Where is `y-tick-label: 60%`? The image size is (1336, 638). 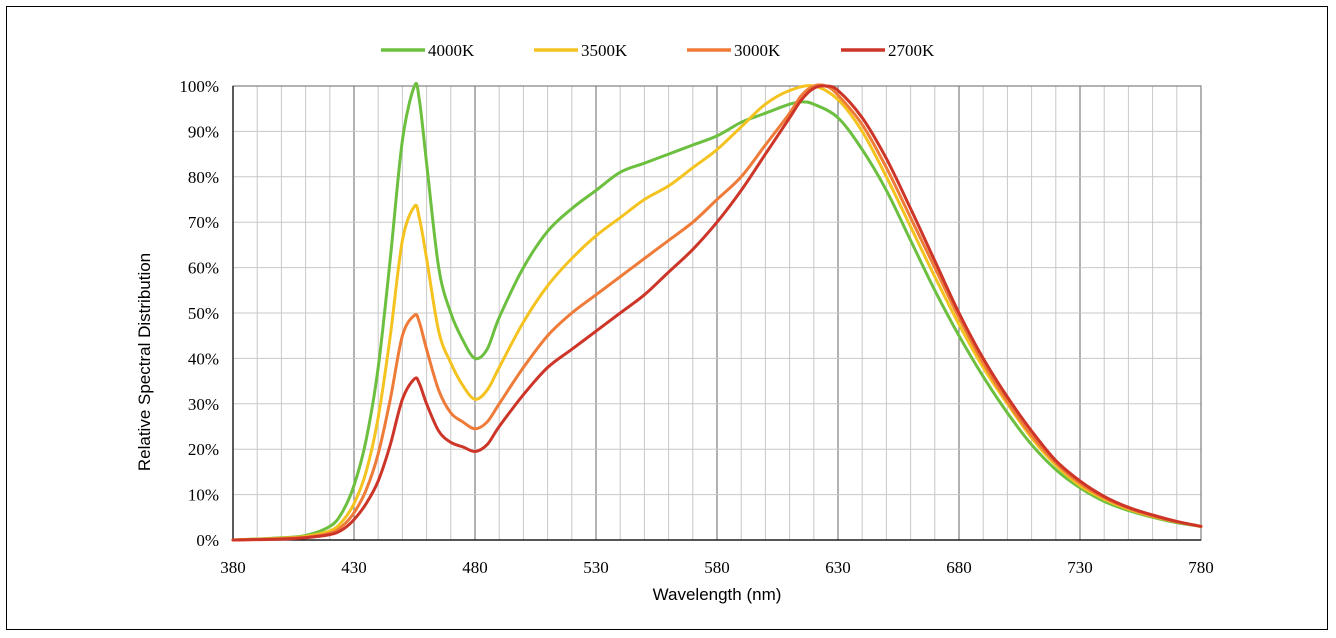 y-tick-label: 60% is located at coordinates (203, 268).